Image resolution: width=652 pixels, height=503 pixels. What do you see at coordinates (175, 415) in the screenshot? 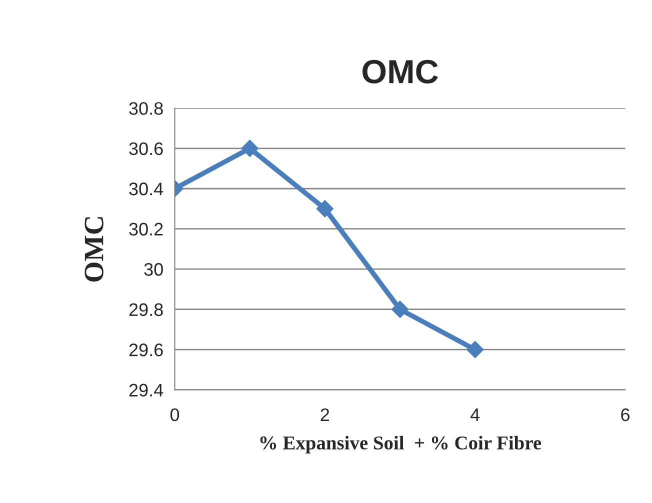
I see `x-tick-label: 0` at bounding box center [175, 415].